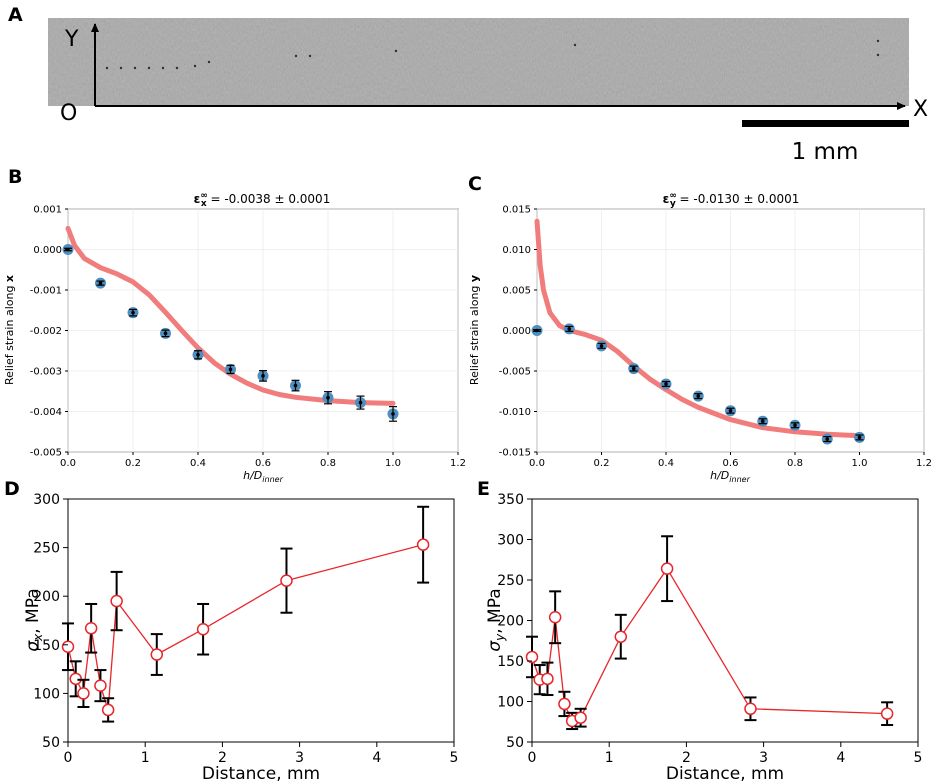  What do you see at coordinates (518, 332) in the screenshot?
I see `y-ticks: 0.015 0.010 0.005 0.000 -0.005 -0.010 -0.015` at bounding box center [518, 332].